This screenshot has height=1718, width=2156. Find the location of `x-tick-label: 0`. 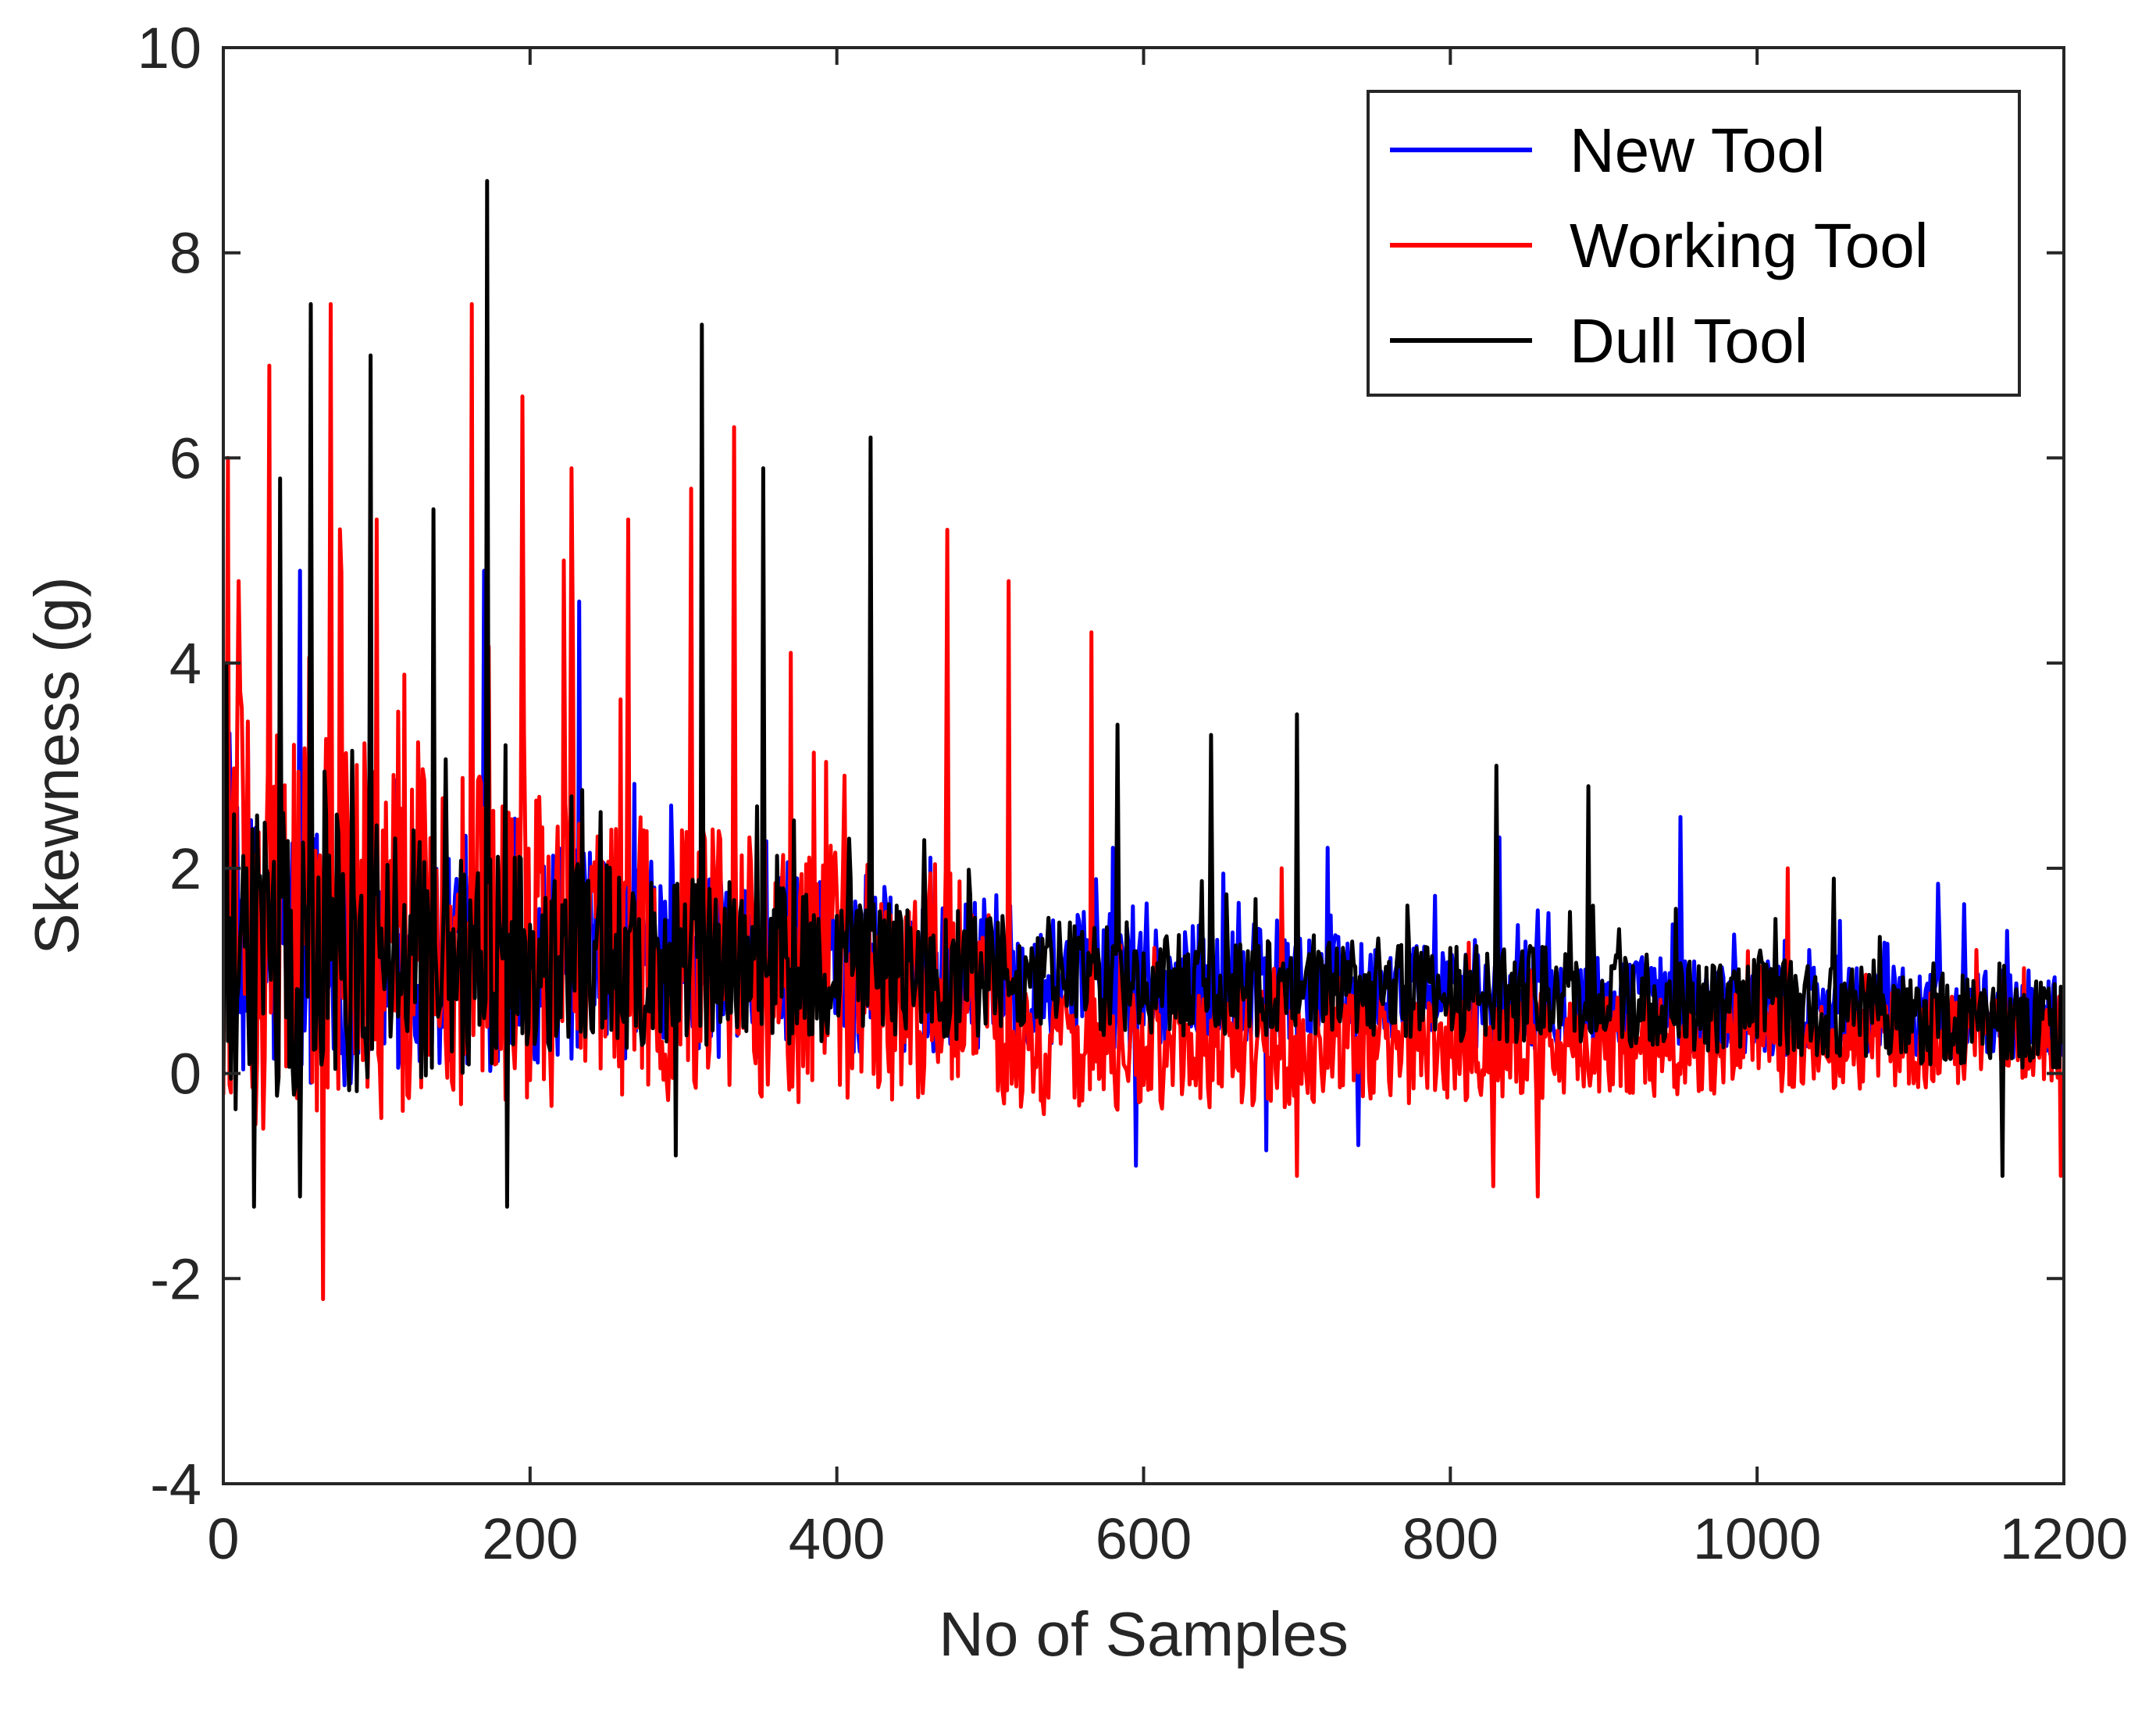

x-tick-label: 0 is located at coordinates (223, 1538).